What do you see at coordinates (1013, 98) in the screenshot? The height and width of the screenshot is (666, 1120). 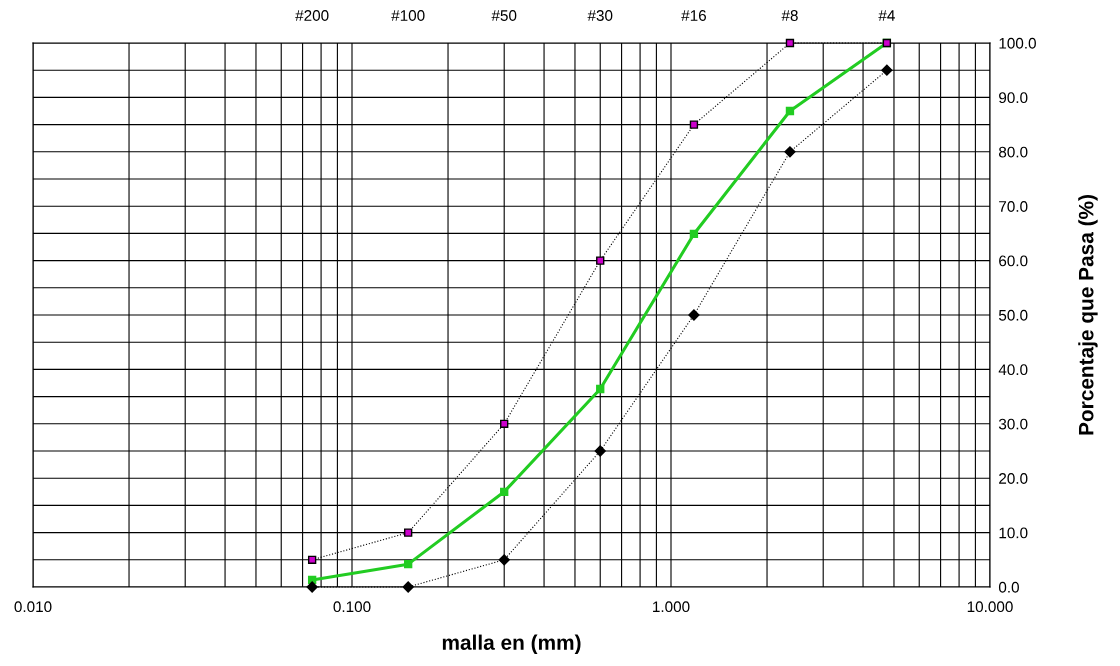 I see `y-tick-label: 90.0` at bounding box center [1013, 98].